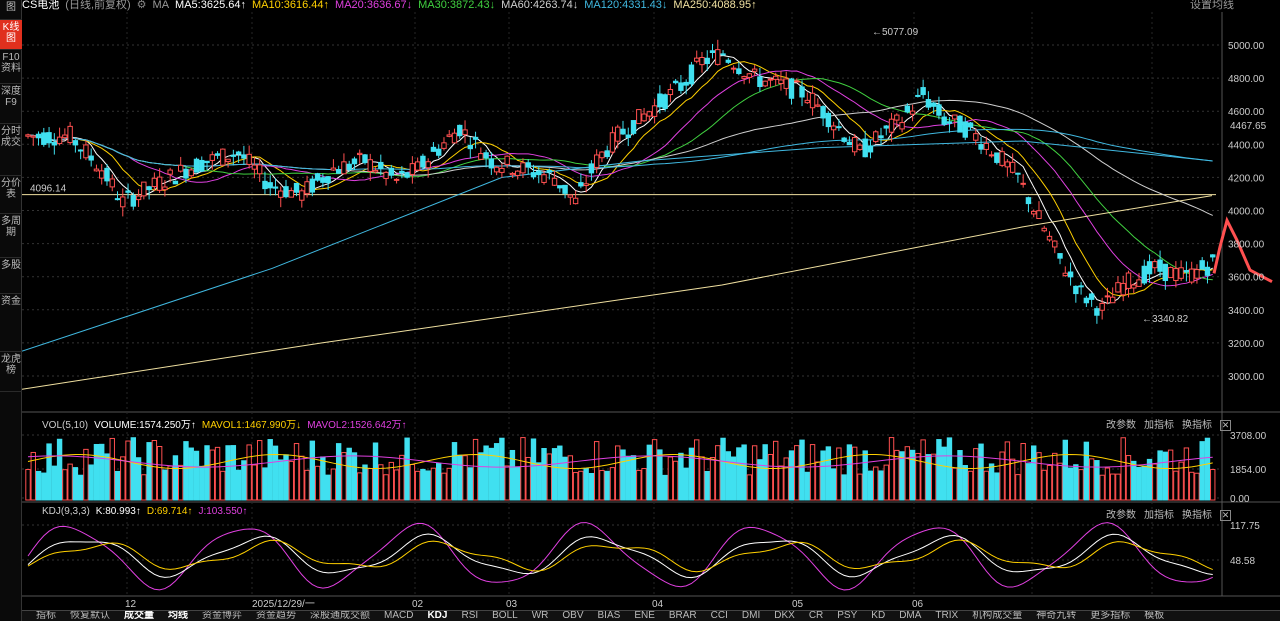  I want to click on sidebar-item-9: 龙虎榜, so click(11, 372).